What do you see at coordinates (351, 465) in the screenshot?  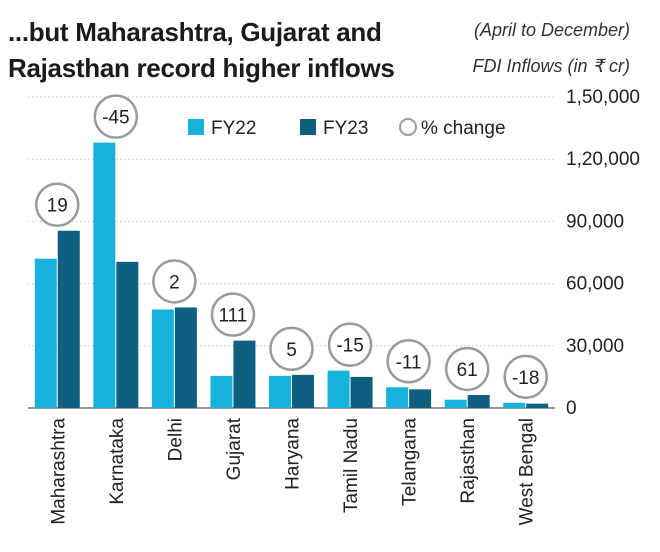 I see `x-category-label: Tamil Nadu` at bounding box center [351, 465].